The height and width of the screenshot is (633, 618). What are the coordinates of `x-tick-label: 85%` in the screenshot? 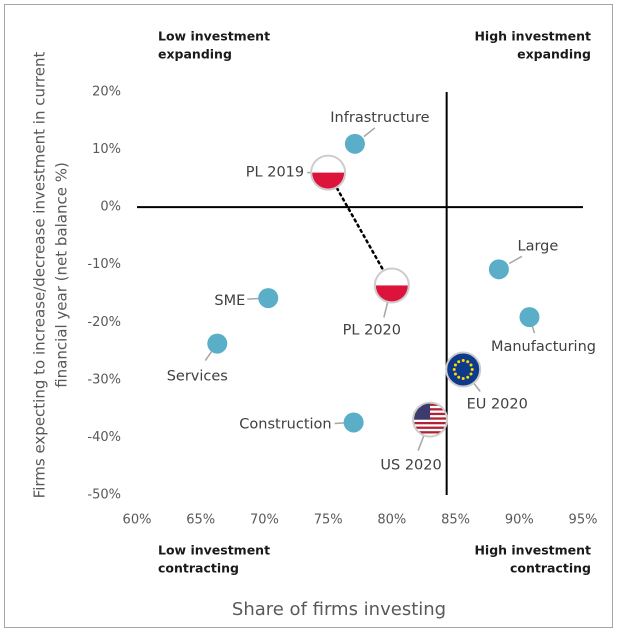 It's located at (455, 520).